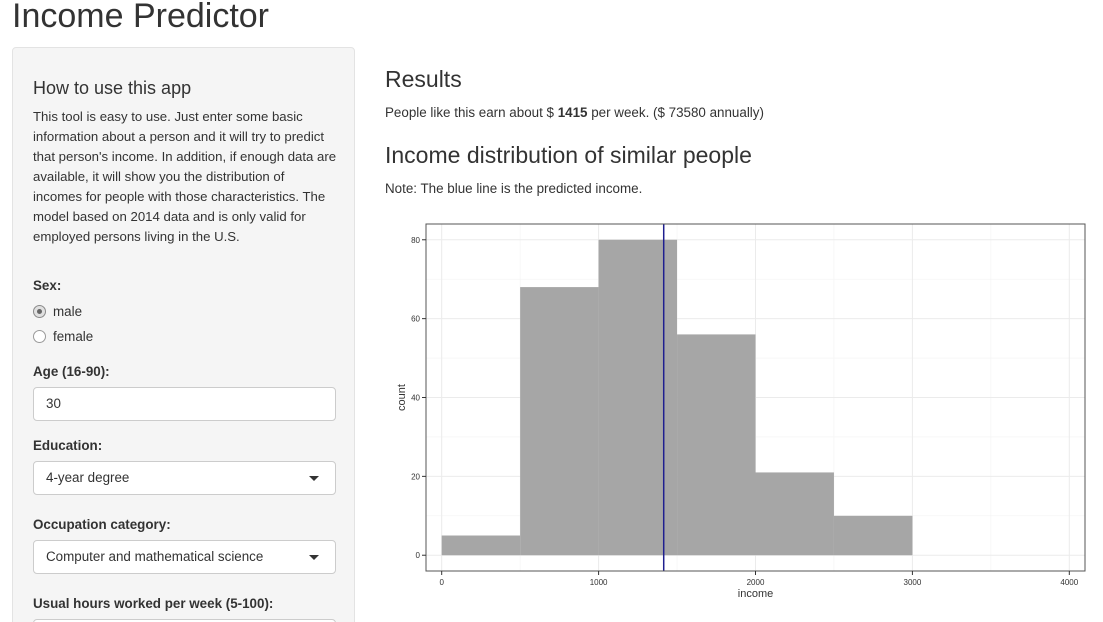  Describe the element at coordinates (68, 445) in the screenshot. I see `education-label: Education:` at that location.